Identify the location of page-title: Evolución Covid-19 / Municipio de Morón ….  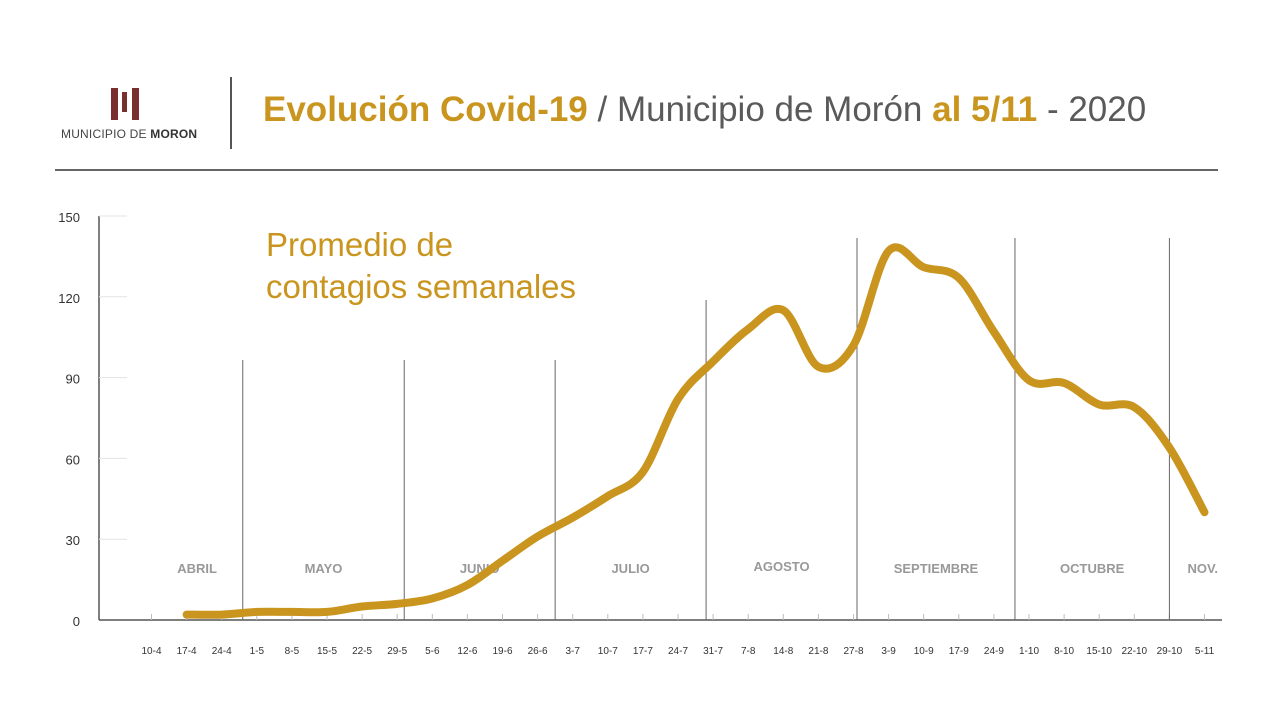
(705, 109).